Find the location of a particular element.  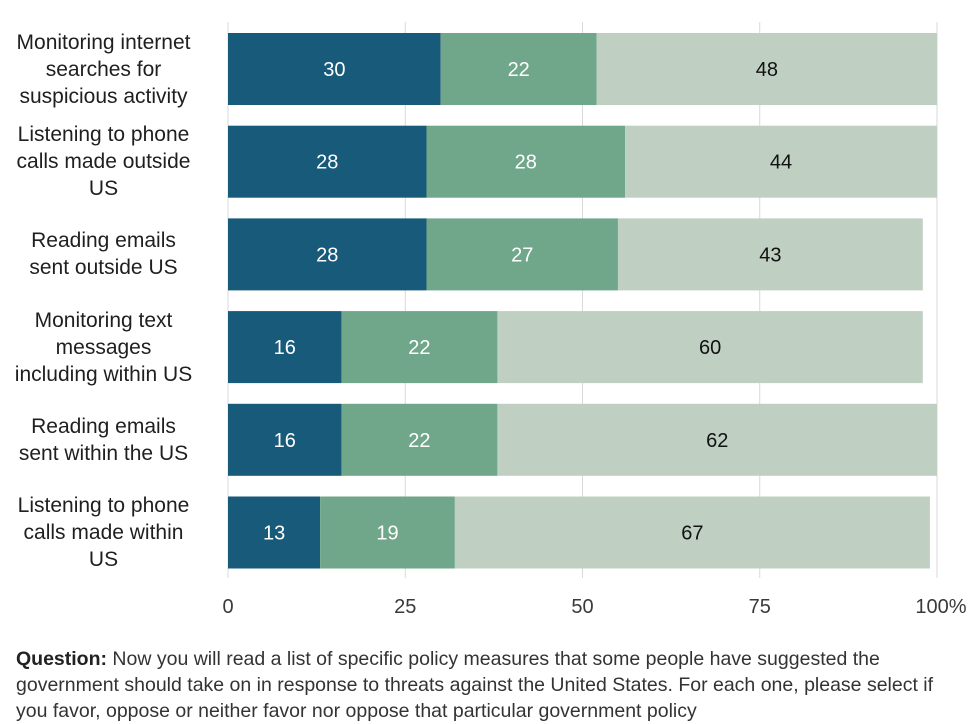

data-label-3-2: 60 is located at coordinates (710, 348).